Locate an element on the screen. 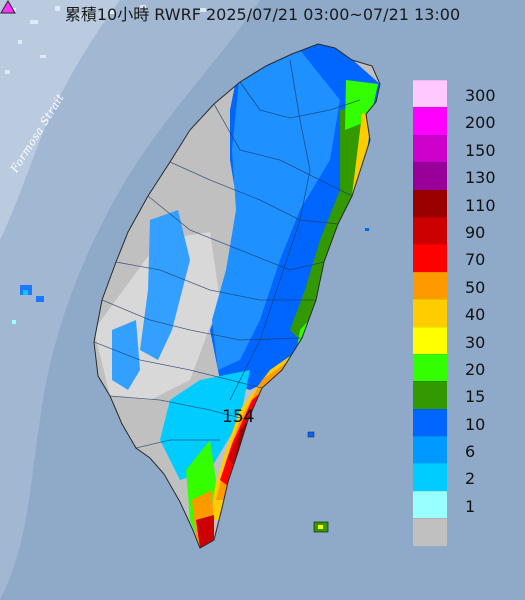  green-island is located at coordinates (321, 527).